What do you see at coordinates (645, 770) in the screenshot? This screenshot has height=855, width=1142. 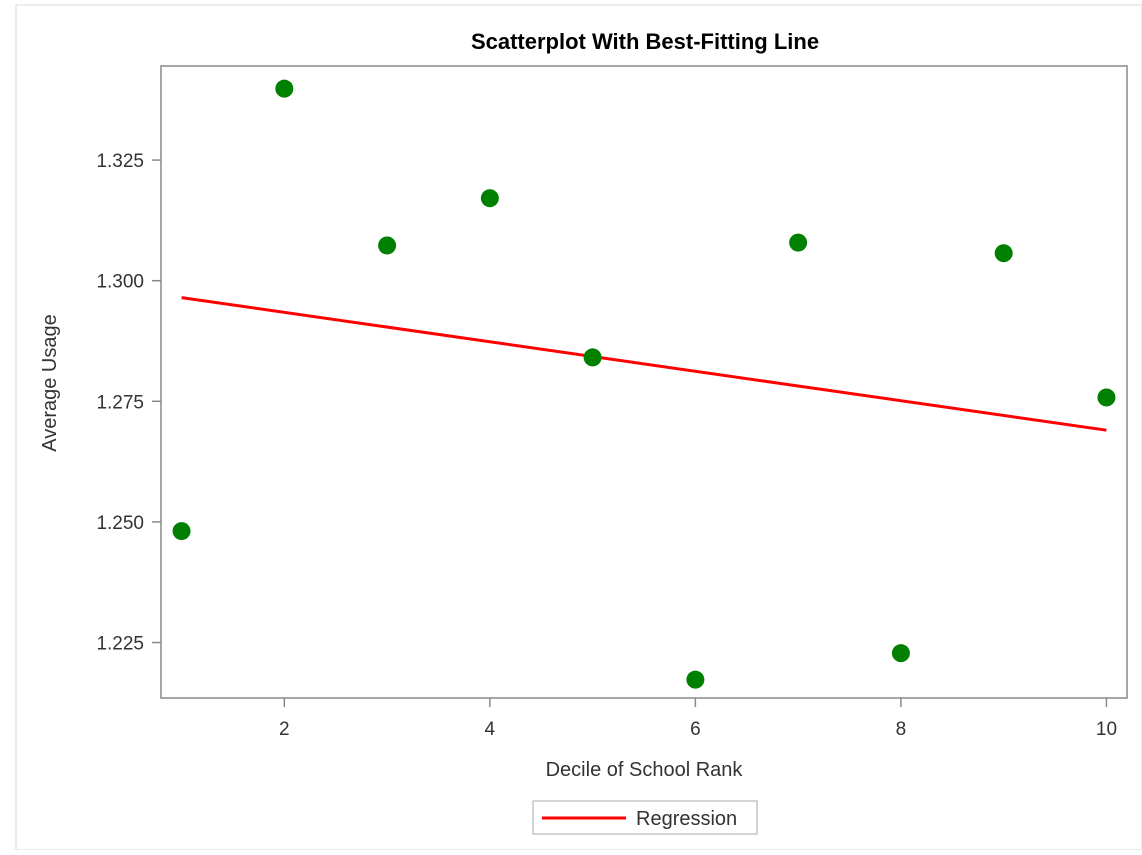 I see `x-axis-label: Decile of School Rank` at bounding box center [645, 770].